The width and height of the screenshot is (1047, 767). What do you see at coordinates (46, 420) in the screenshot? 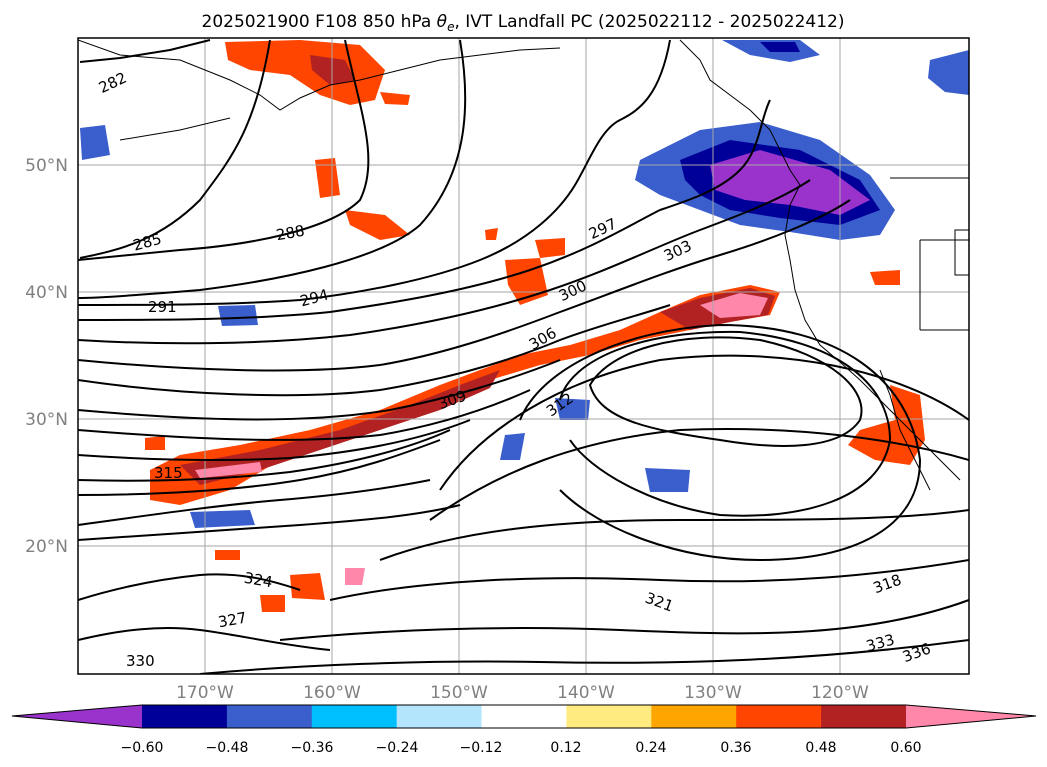
I see `lat-label-30n: 30°N` at bounding box center [46, 420].